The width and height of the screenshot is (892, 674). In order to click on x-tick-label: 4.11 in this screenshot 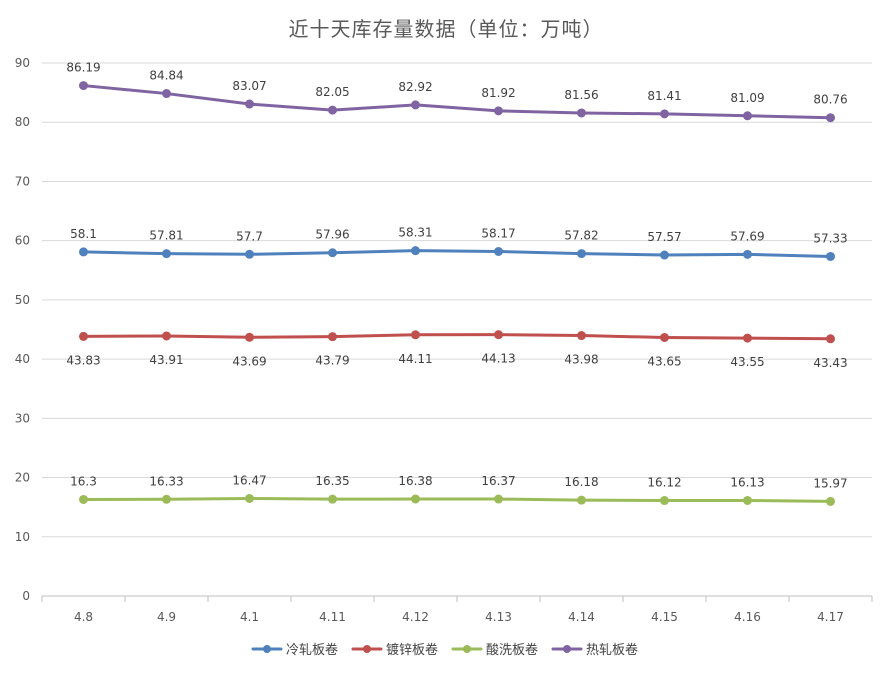, I will do `click(332, 617)`.